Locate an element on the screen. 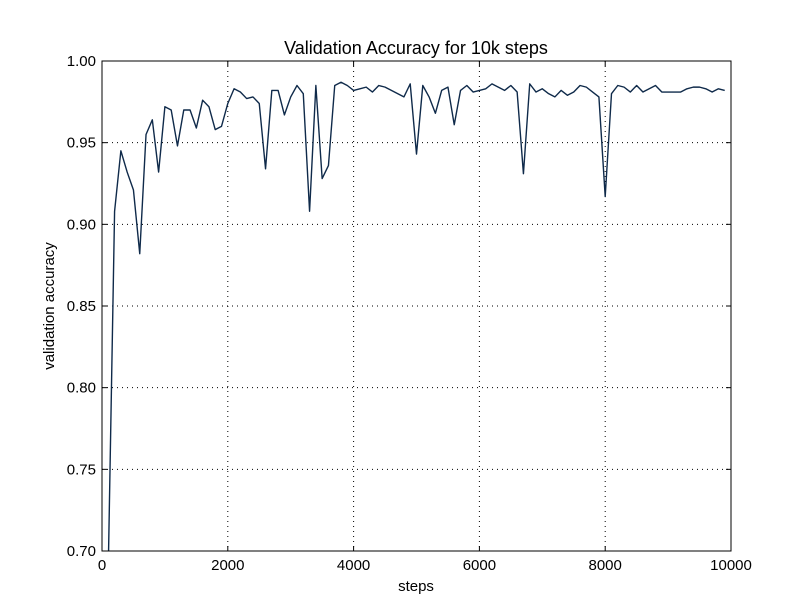  y-tick-label: 0.70 is located at coordinates (81, 551).